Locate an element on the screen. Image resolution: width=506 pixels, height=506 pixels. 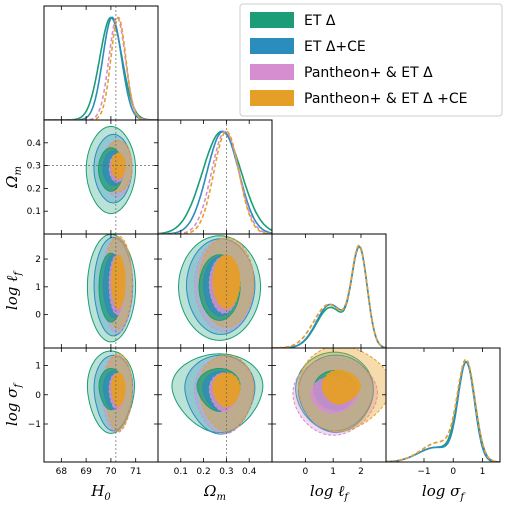
legend-label: ET Δ is located at coordinates (320, 21).